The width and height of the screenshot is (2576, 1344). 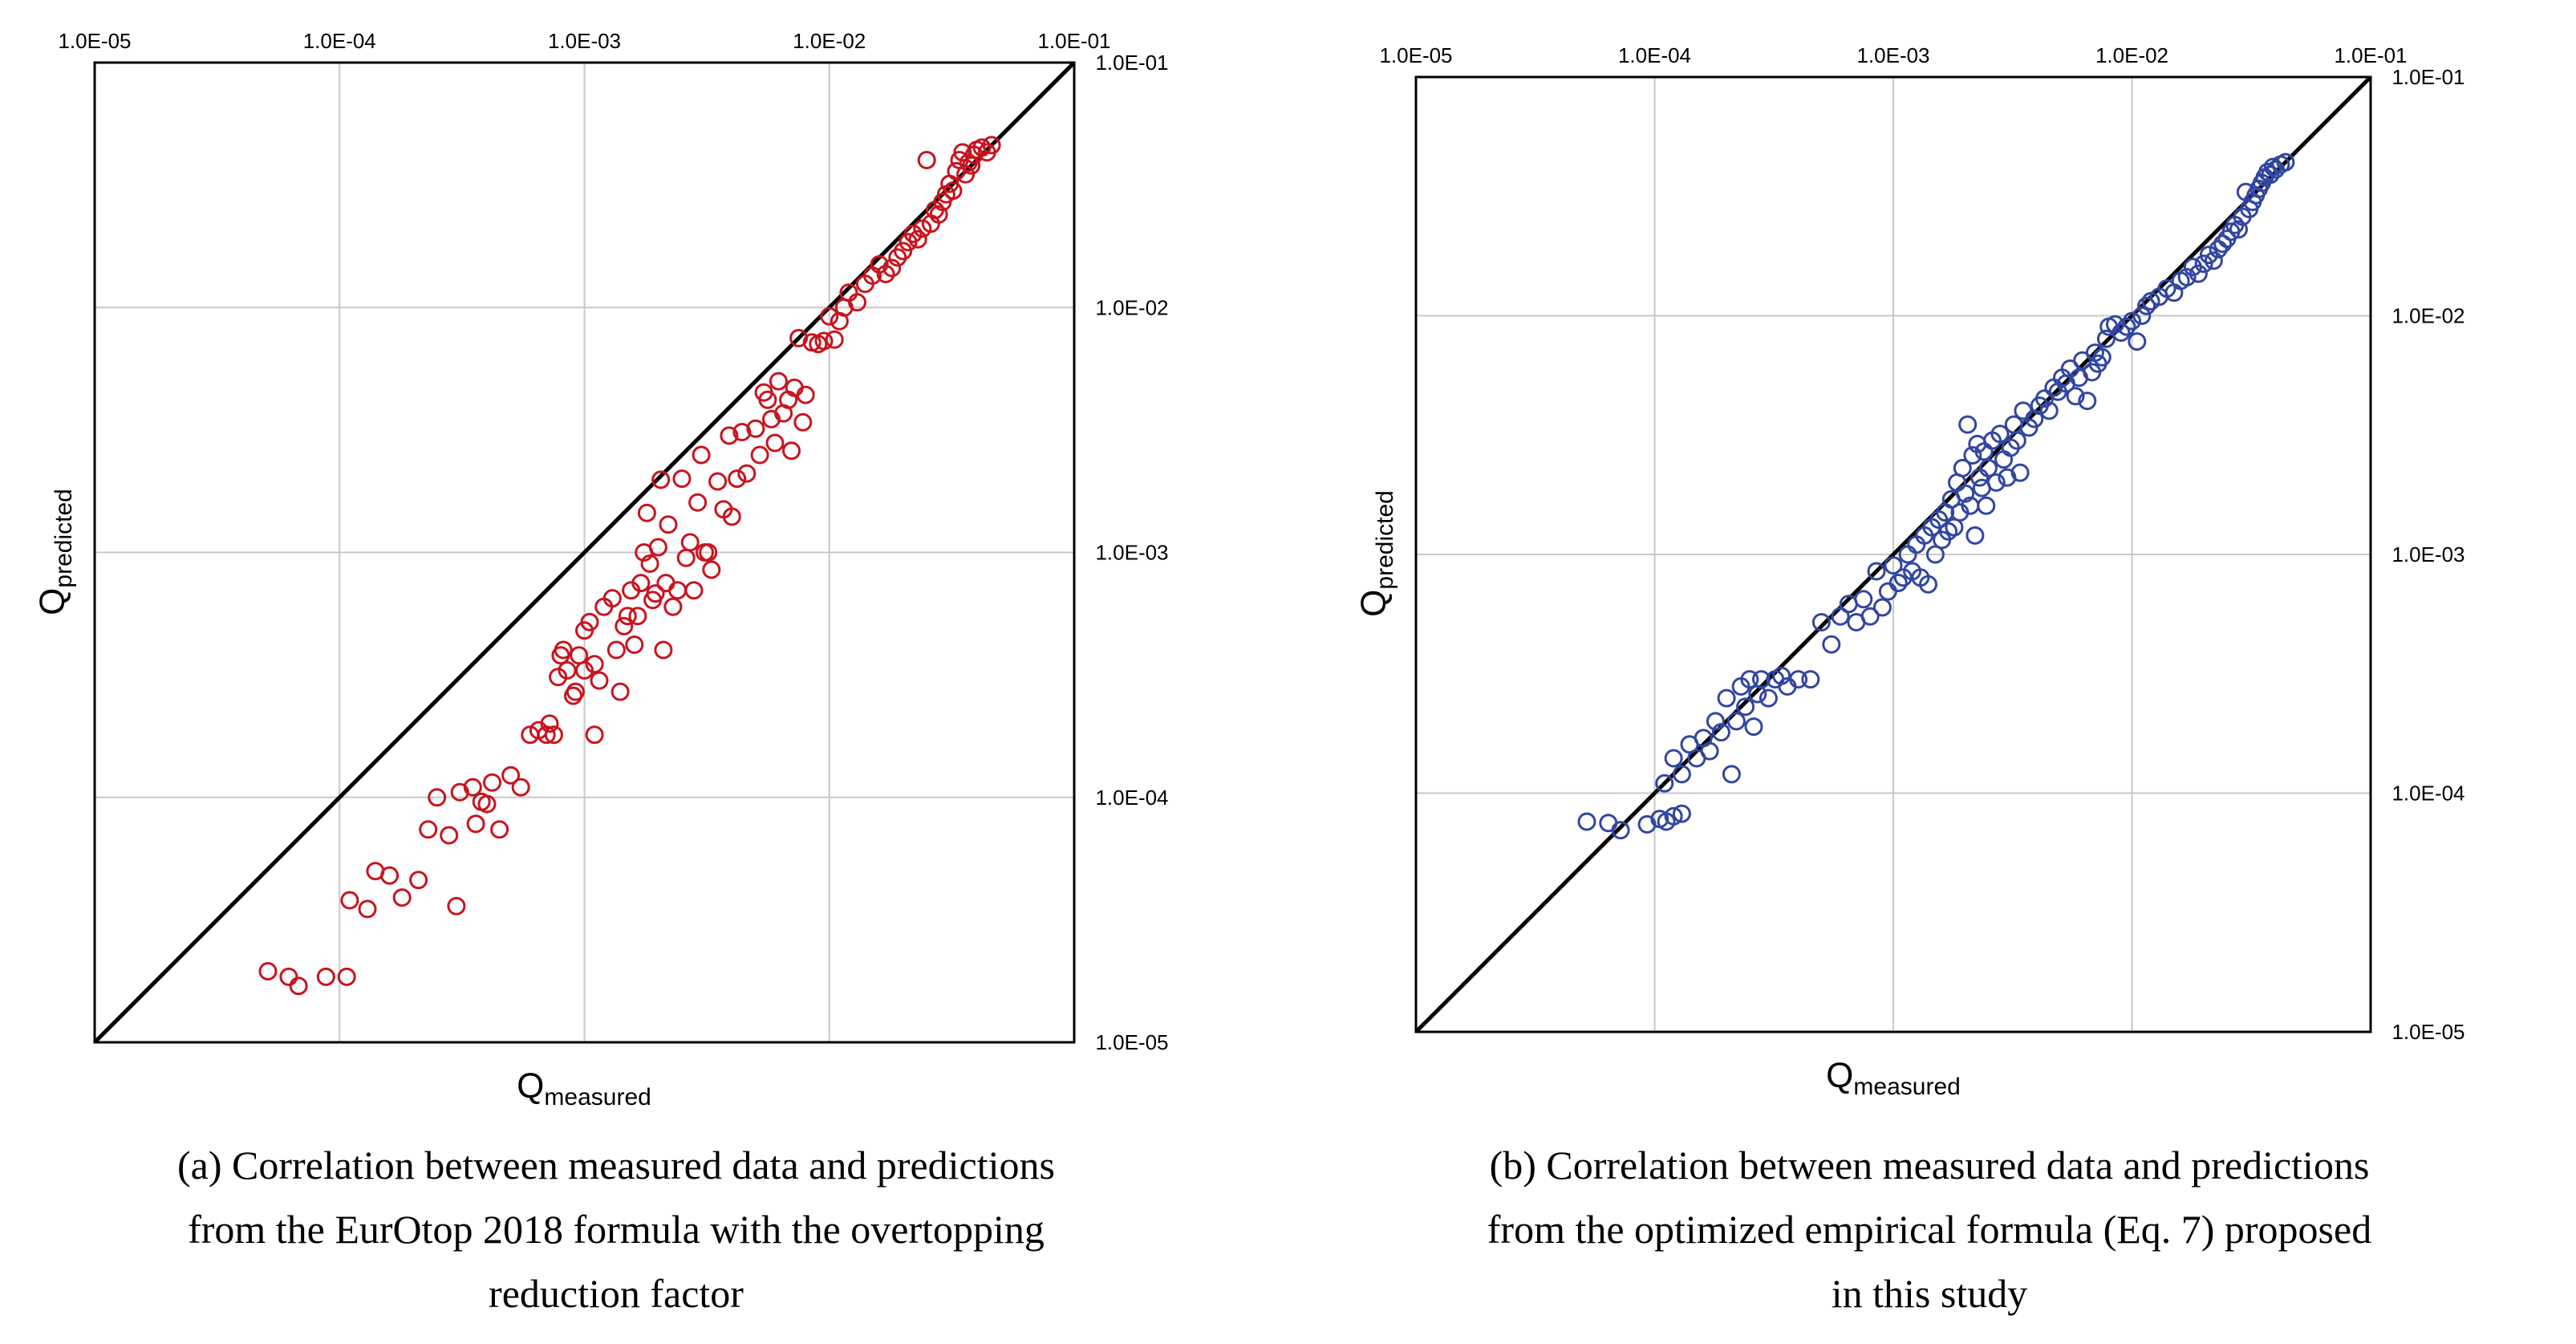 I want to click on x-tick-label: 1.0E-05, so click(x=1415, y=55).